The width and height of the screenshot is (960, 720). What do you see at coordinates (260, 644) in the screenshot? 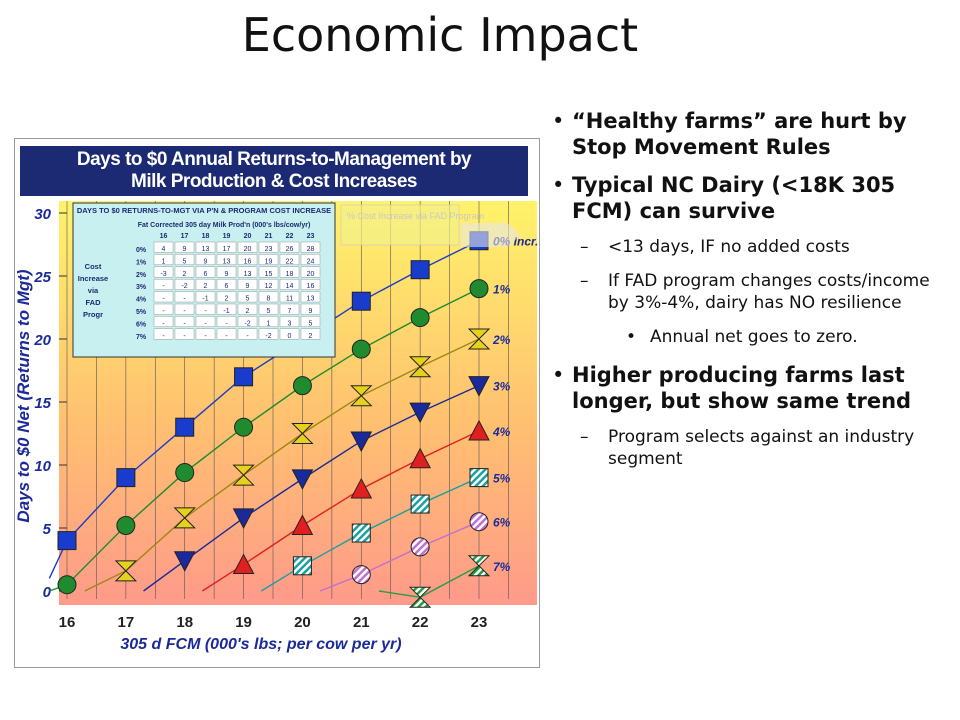
I see `x-axis-title: 305 d FCM (000's lbs; per cow per yr)` at bounding box center [260, 644].